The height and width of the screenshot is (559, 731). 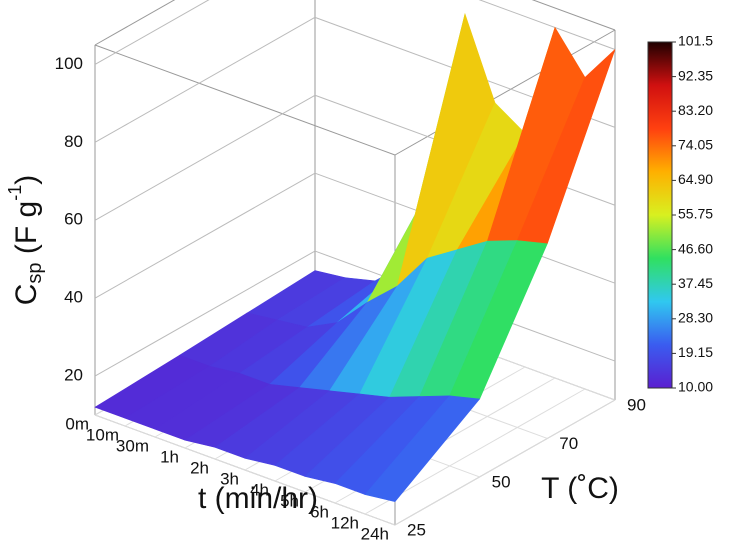 What do you see at coordinates (695, 214) in the screenshot?
I see `colorbar-tick-label: 55.75` at bounding box center [695, 214].